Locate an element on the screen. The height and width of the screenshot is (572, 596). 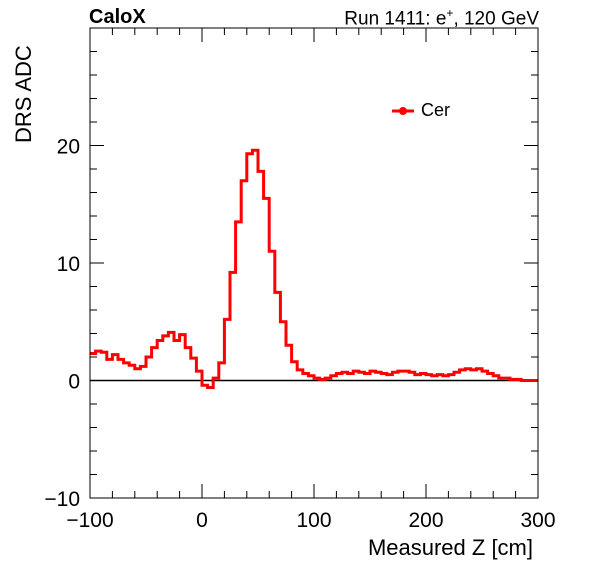
x-tick-label: 0 is located at coordinates (202, 520).